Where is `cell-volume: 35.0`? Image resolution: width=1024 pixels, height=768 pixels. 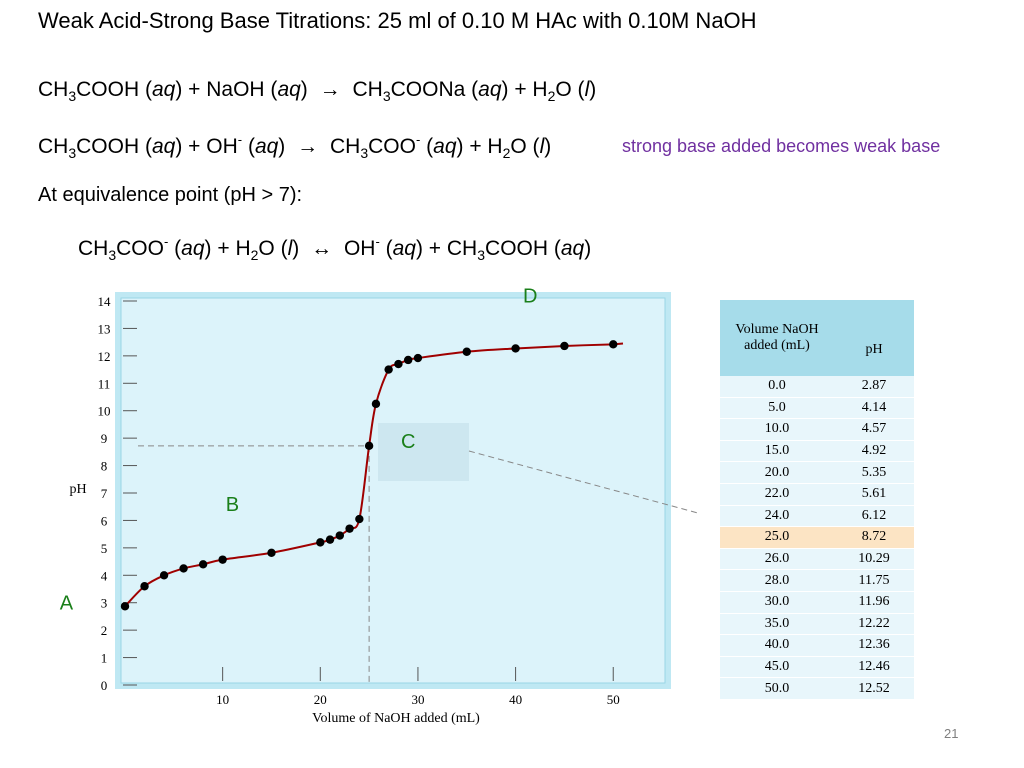 cell-volume: 35.0 is located at coordinates (777, 624).